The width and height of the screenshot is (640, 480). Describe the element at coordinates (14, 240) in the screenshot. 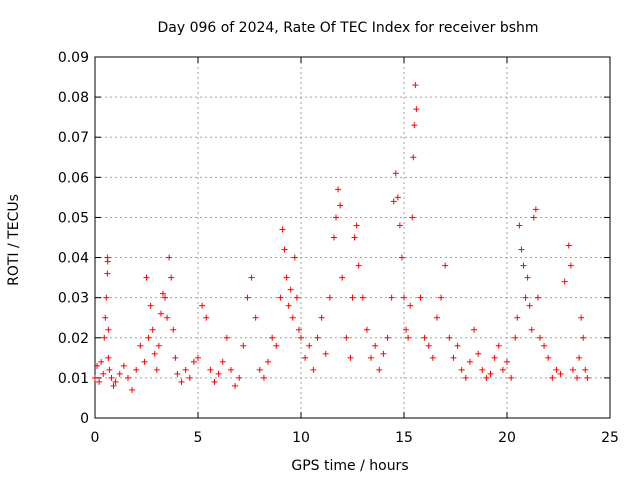

I see `y-axis-label: ROTI / TECUs` at that location.